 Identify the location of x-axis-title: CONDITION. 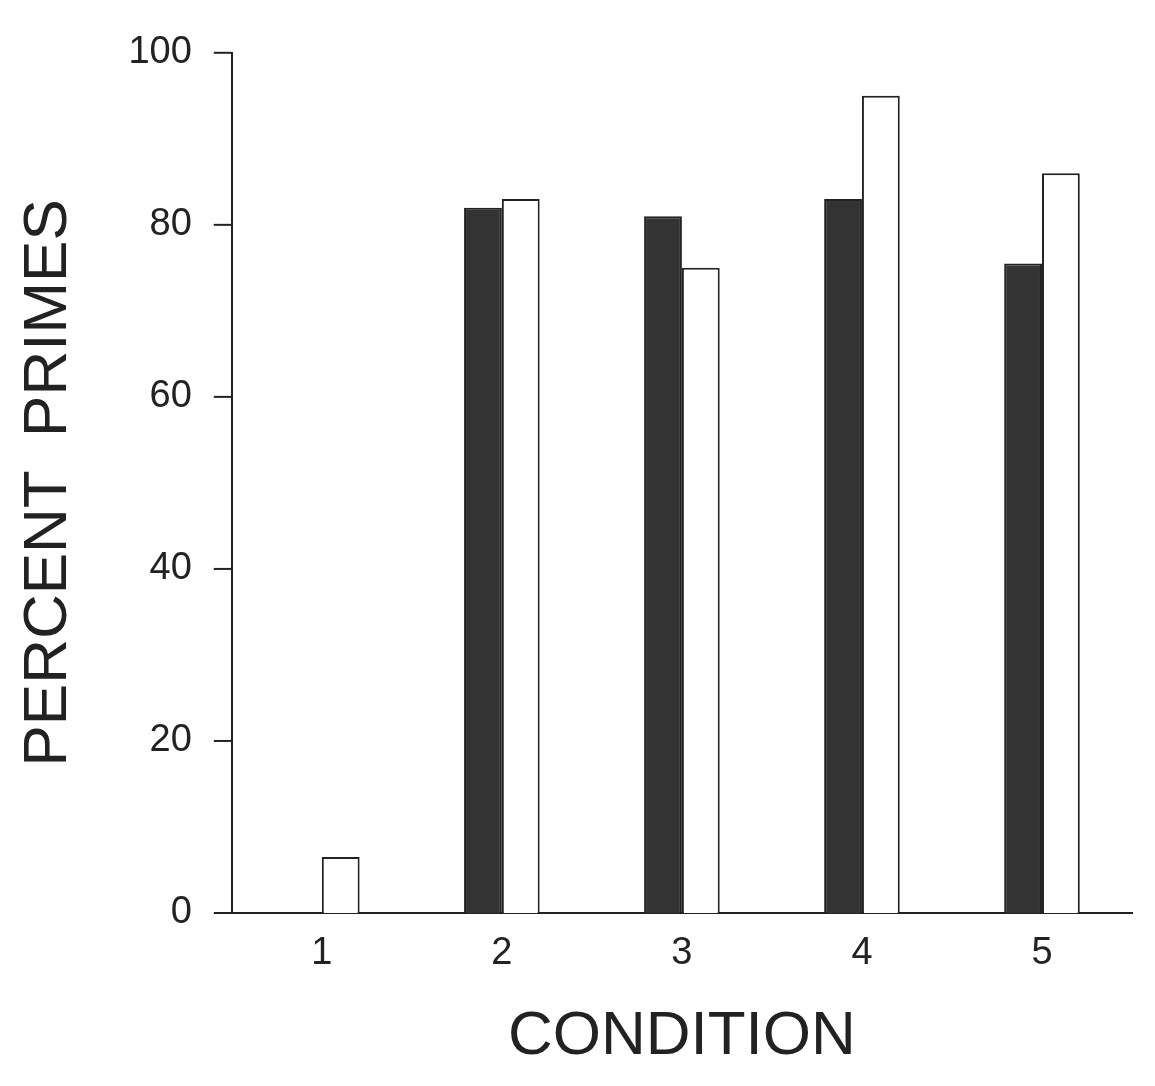
(681, 1032).